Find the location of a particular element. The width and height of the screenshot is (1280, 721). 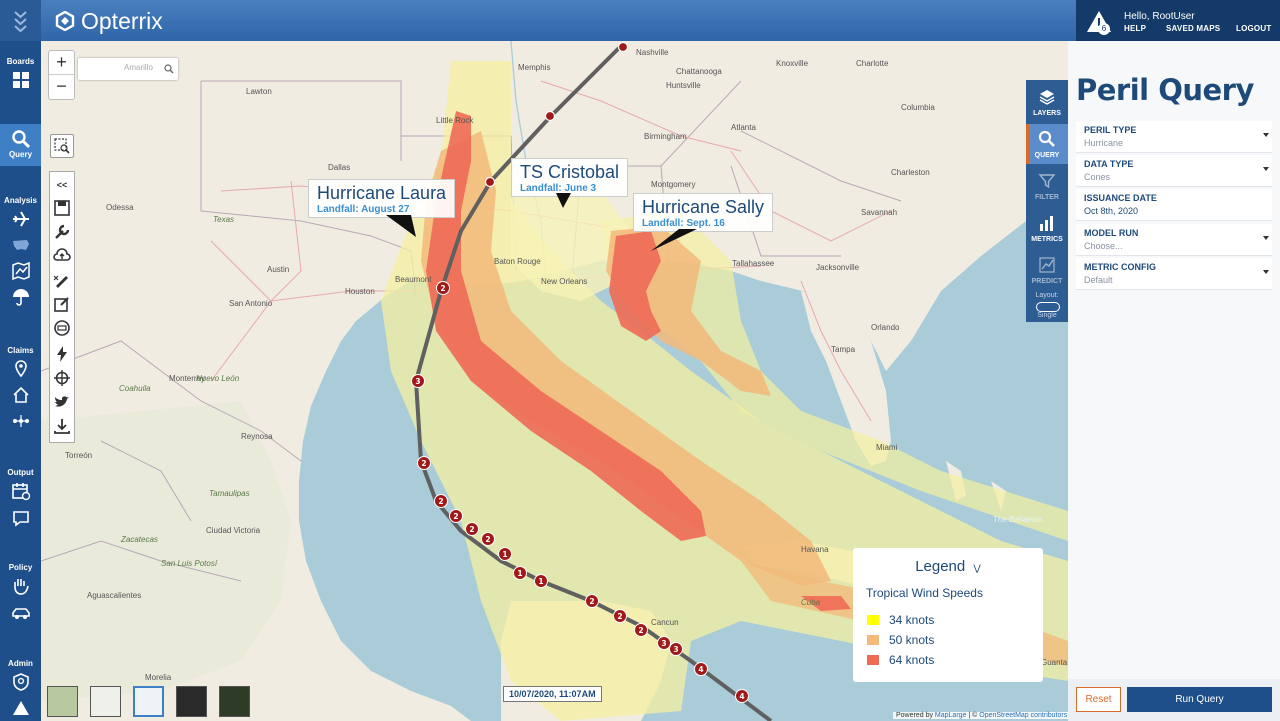

help-link: HELP is located at coordinates (1135, 28).